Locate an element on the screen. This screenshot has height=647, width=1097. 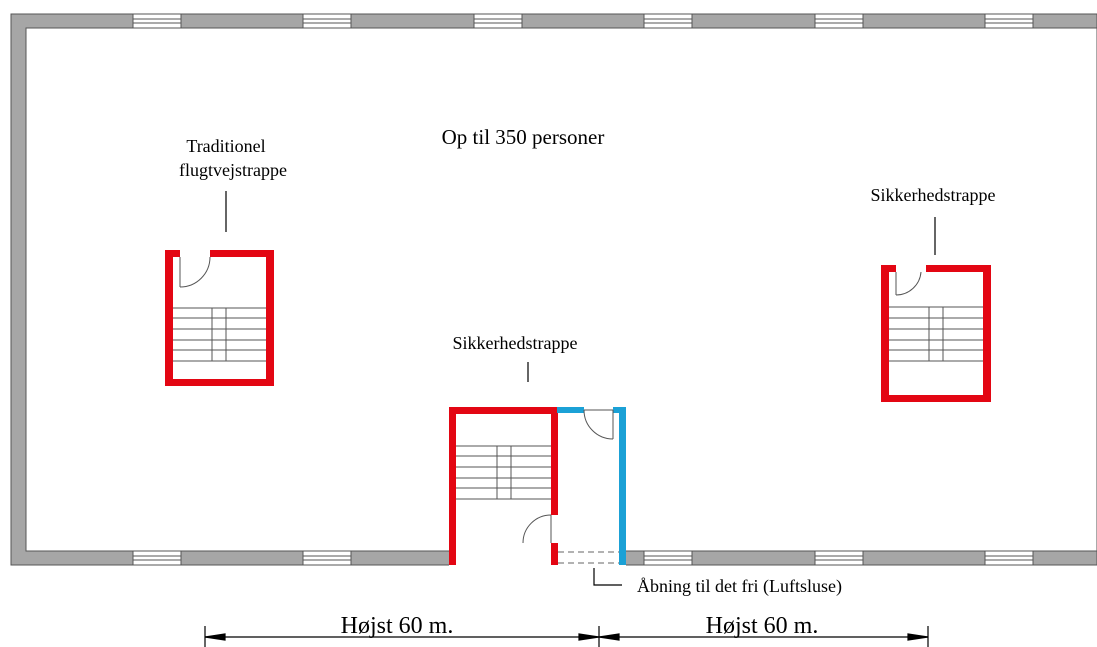
traditional-stair-label-line2: flugtvejstrappe is located at coordinates (233, 170).